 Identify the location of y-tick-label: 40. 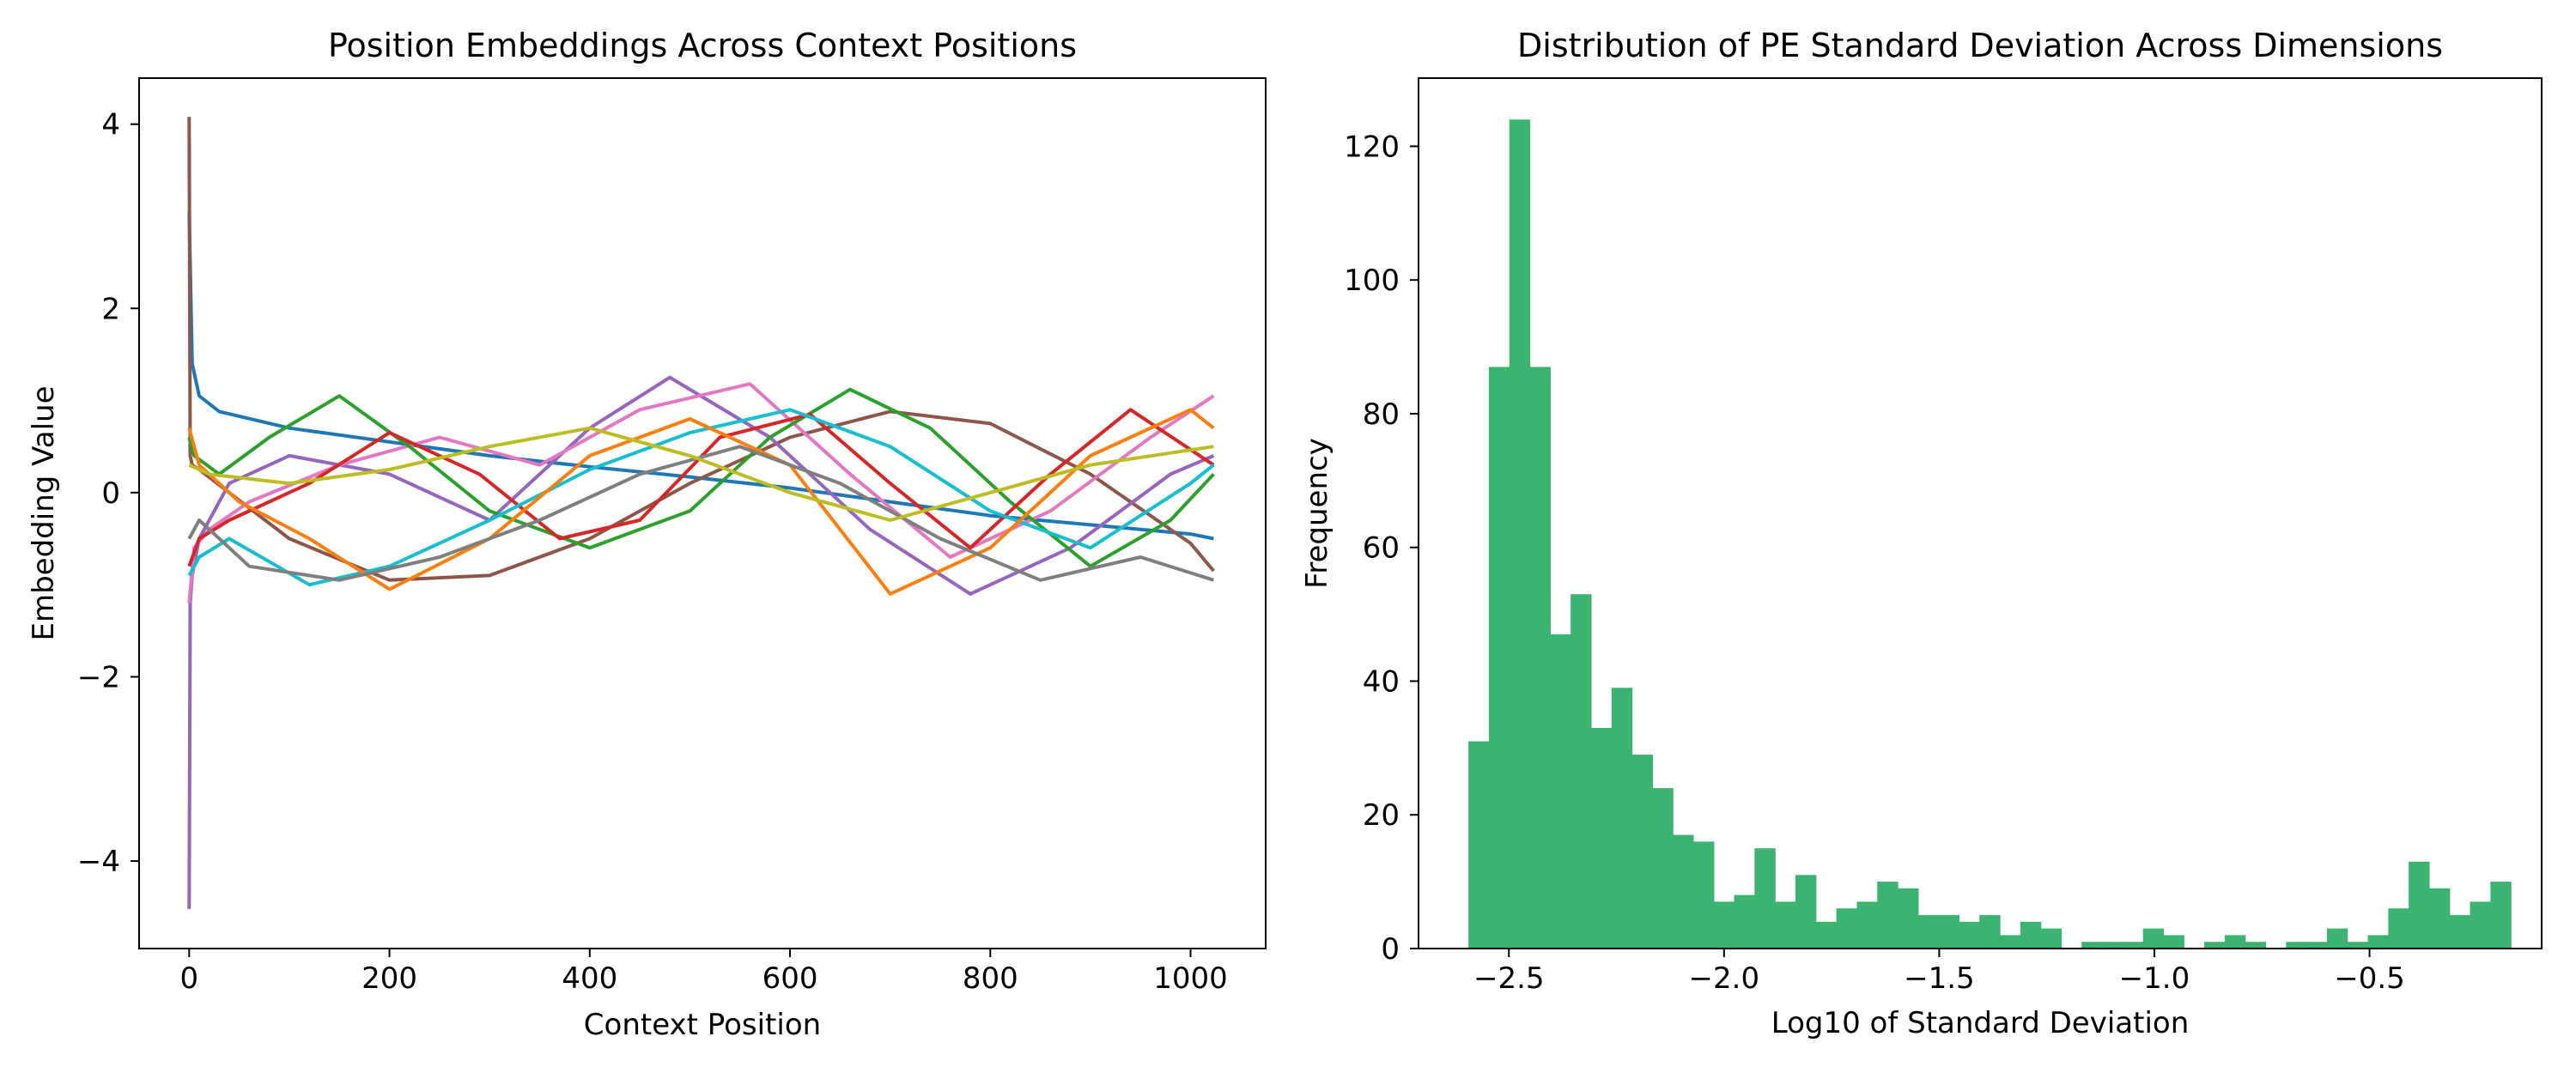
(1382, 682).